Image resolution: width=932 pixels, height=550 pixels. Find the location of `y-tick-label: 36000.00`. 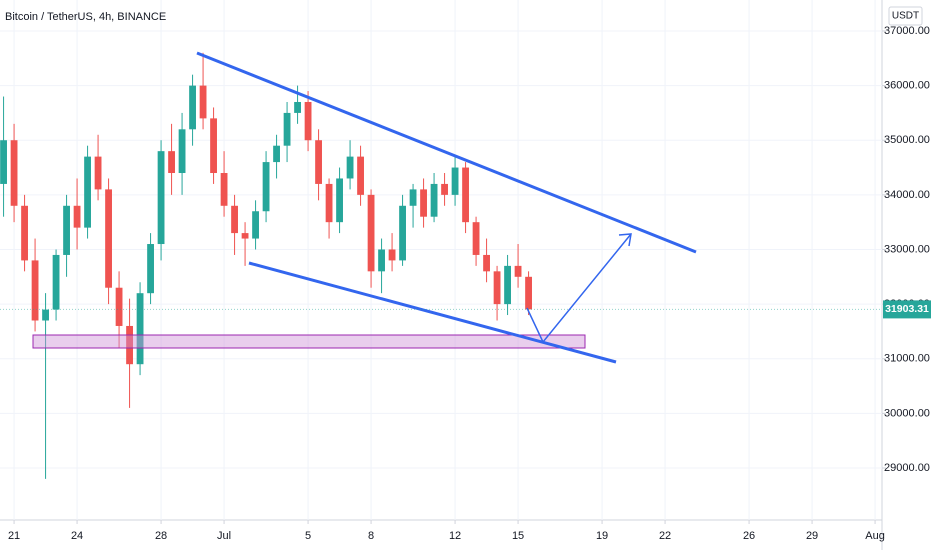

y-tick-label: 36000.00 is located at coordinates (907, 86).